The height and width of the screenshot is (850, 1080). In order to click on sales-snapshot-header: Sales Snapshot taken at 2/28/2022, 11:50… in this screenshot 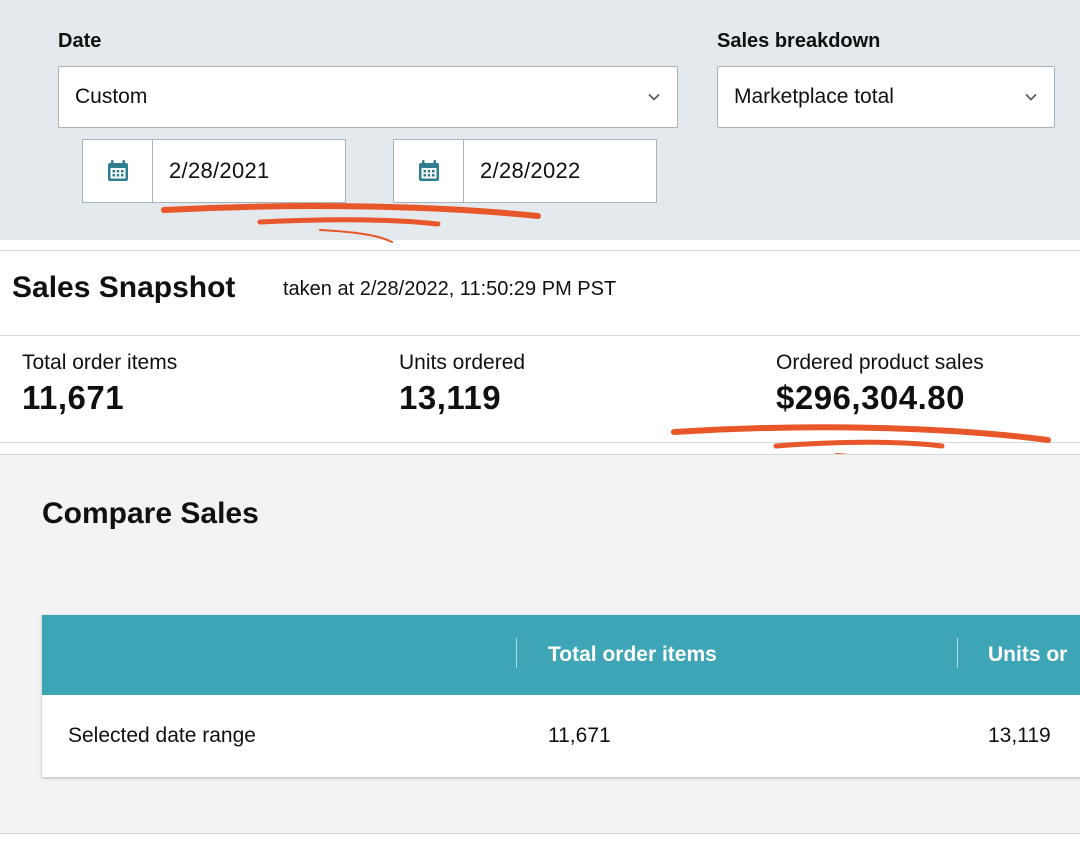, I will do `click(540, 293)`.